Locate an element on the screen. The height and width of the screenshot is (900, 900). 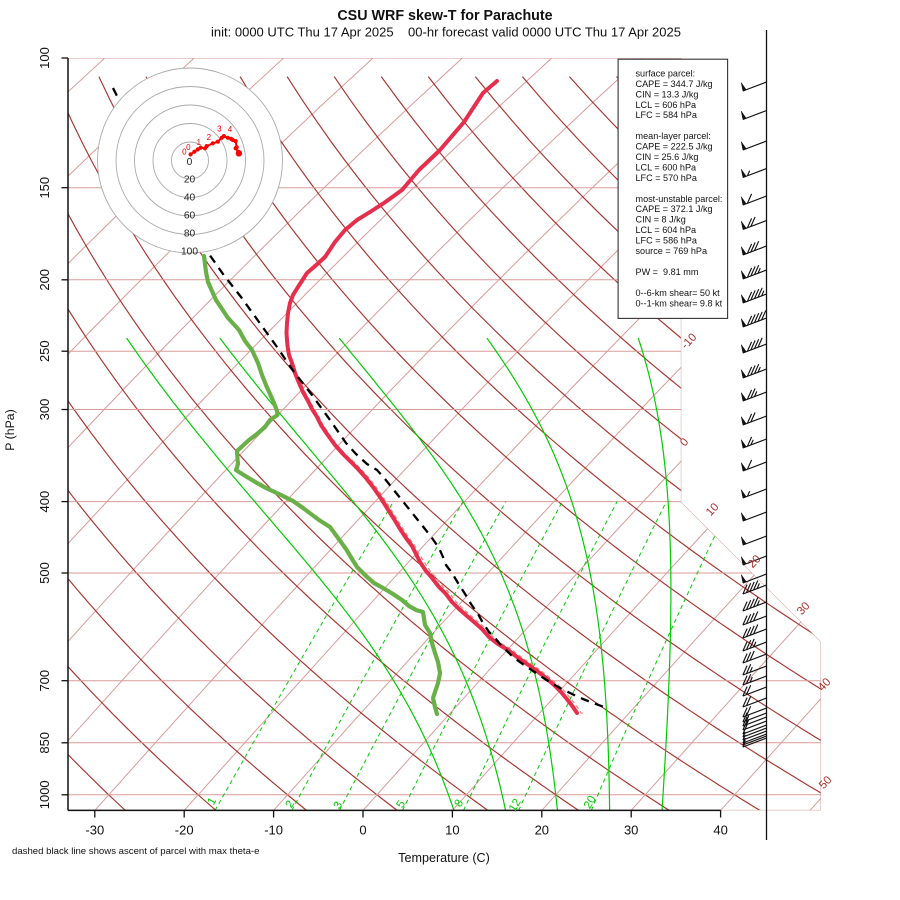
svg-text: 850 is located at coordinates (44, 743).